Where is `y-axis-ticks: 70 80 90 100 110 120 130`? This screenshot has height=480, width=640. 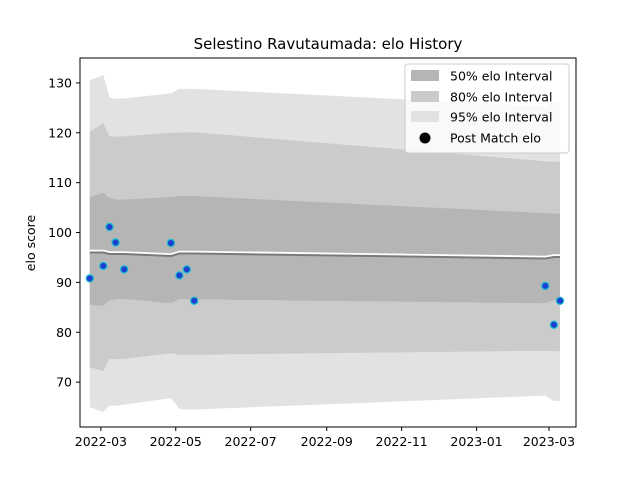 y-axis-ticks: 70 80 90 100 110 120 130 is located at coordinates (64, 232).